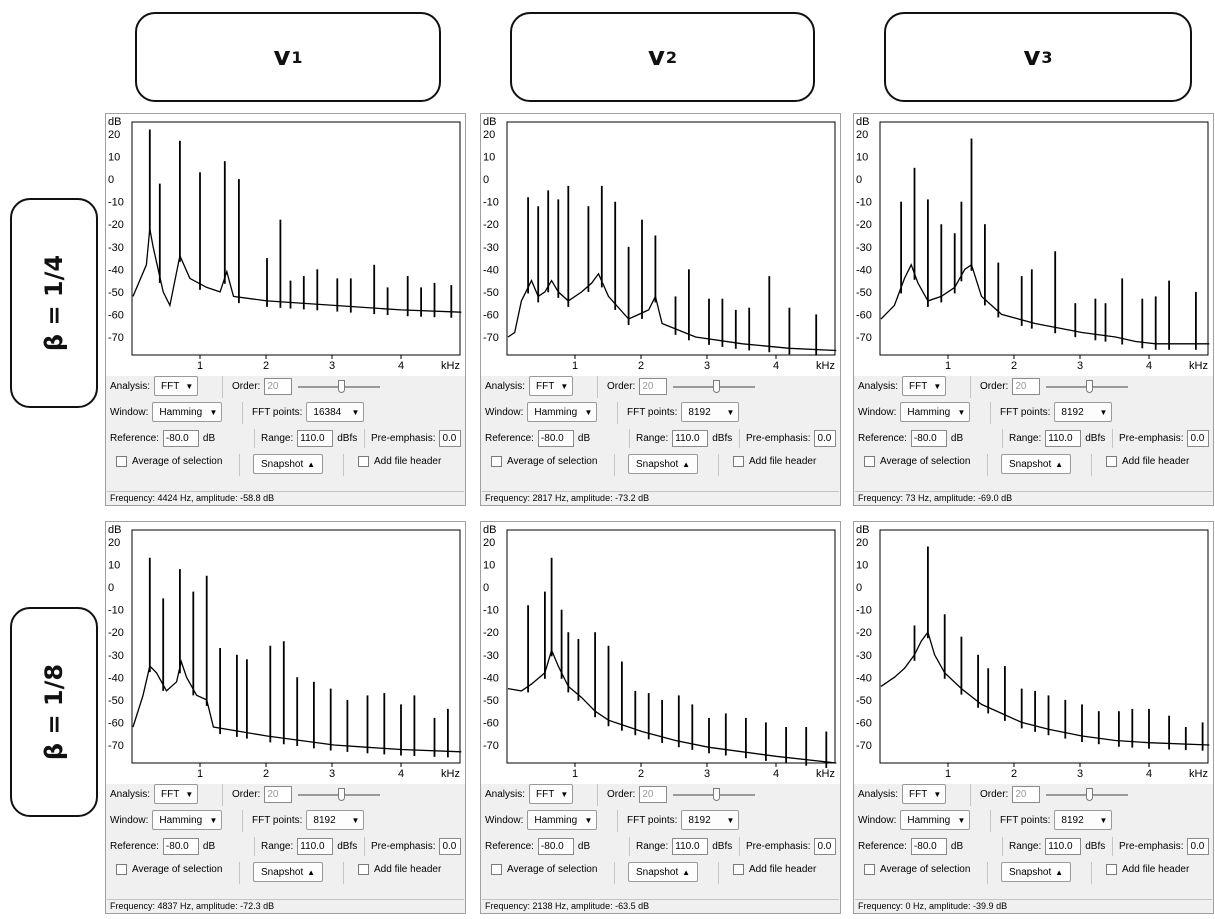 This screenshot has width=1215, height=919. What do you see at coordinates (114, 566) in the screenshot?
I see `y-tick-label: 10` at bounding box center [114, 566].